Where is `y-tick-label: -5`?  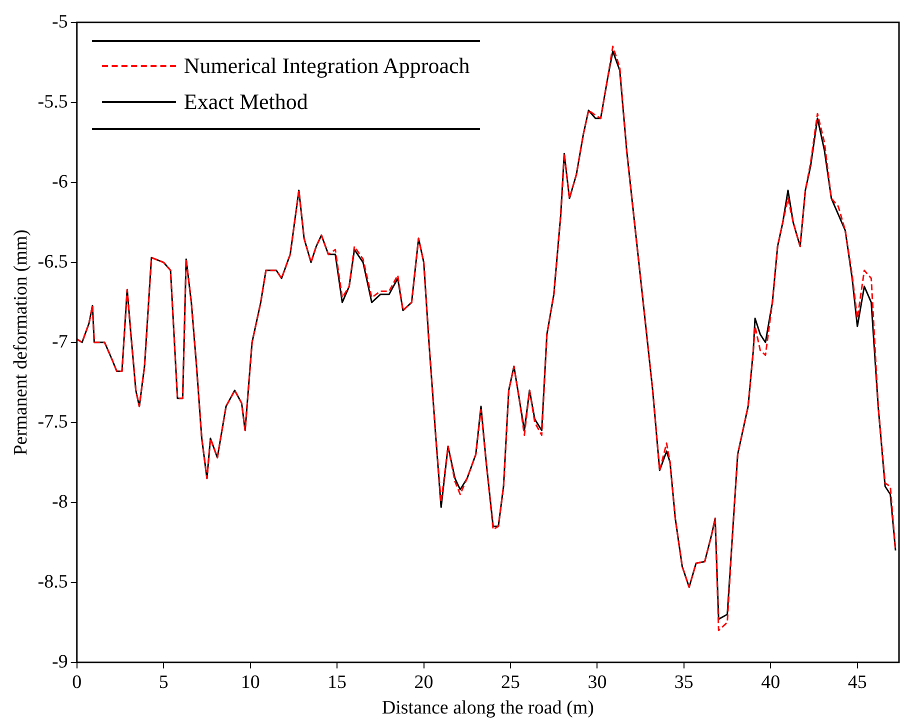 y-tick-label: -5 is located at coordinates (60, 21).